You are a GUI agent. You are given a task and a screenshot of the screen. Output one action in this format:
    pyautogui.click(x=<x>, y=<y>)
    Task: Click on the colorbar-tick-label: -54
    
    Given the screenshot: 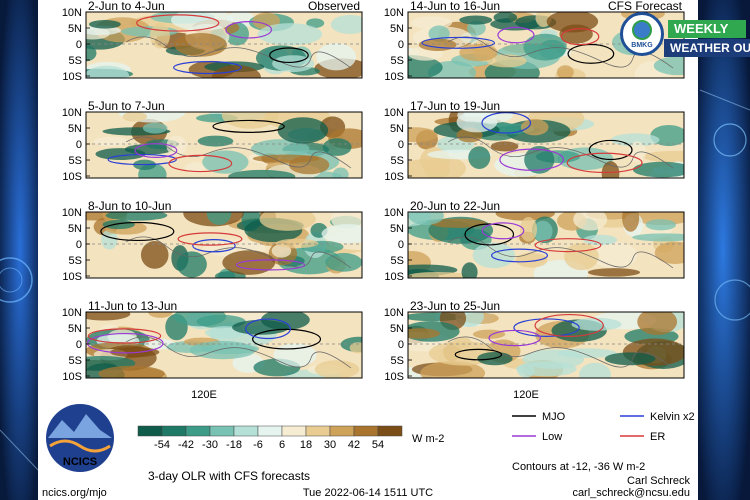 What is the action you would take?
    pyautogui.click(x=162, y=445)
    